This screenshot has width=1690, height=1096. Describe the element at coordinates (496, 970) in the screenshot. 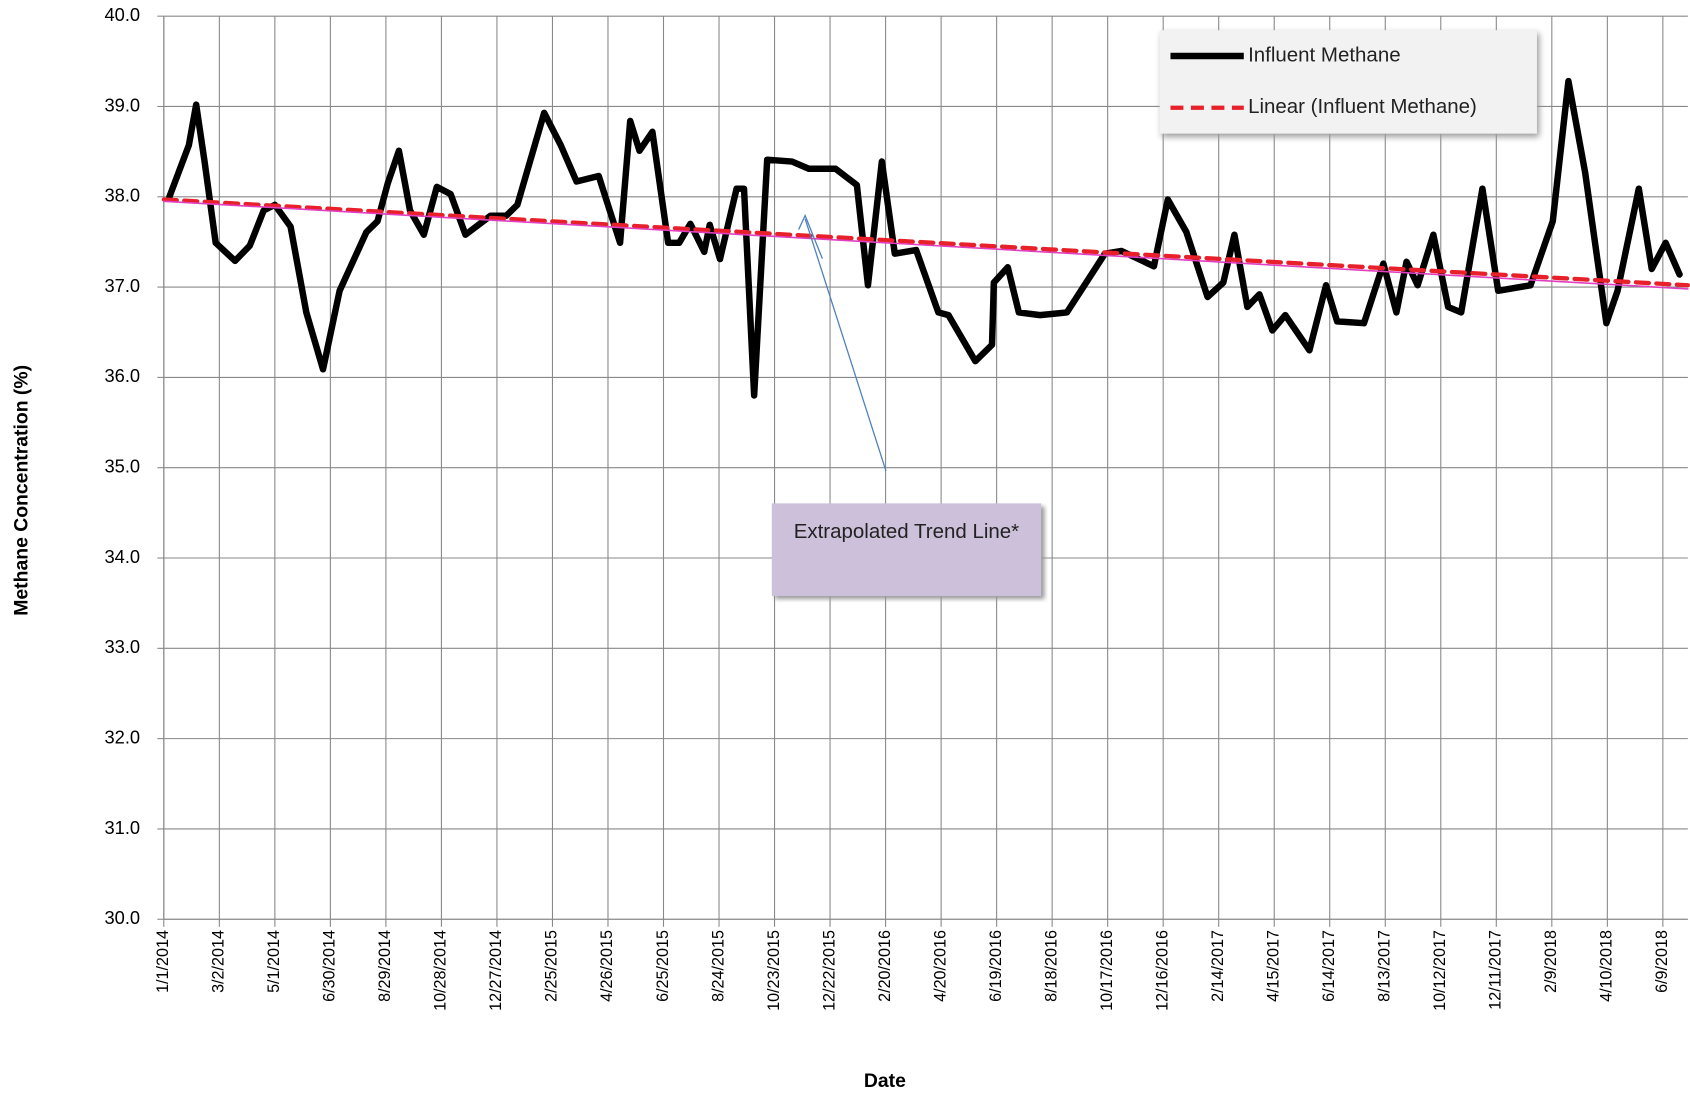

I see `x-tick-label: 12/27/2014` at that location.